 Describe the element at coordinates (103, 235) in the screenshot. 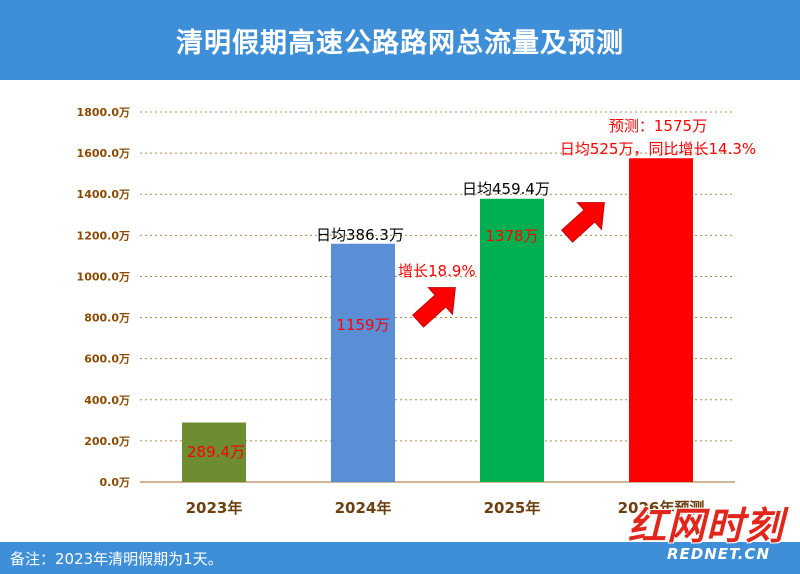

I see `y-tick-label: 1200.0万` at that location.